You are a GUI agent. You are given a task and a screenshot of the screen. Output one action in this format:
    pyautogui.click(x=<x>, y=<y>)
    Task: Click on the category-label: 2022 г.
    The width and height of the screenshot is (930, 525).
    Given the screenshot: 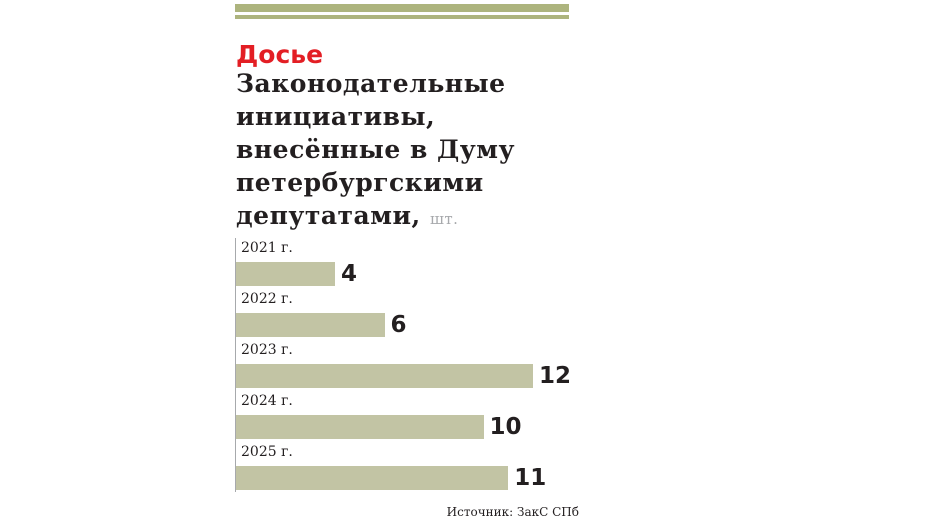 What is the action you would take?
    pyautogui.click(x=267, y=299)
    